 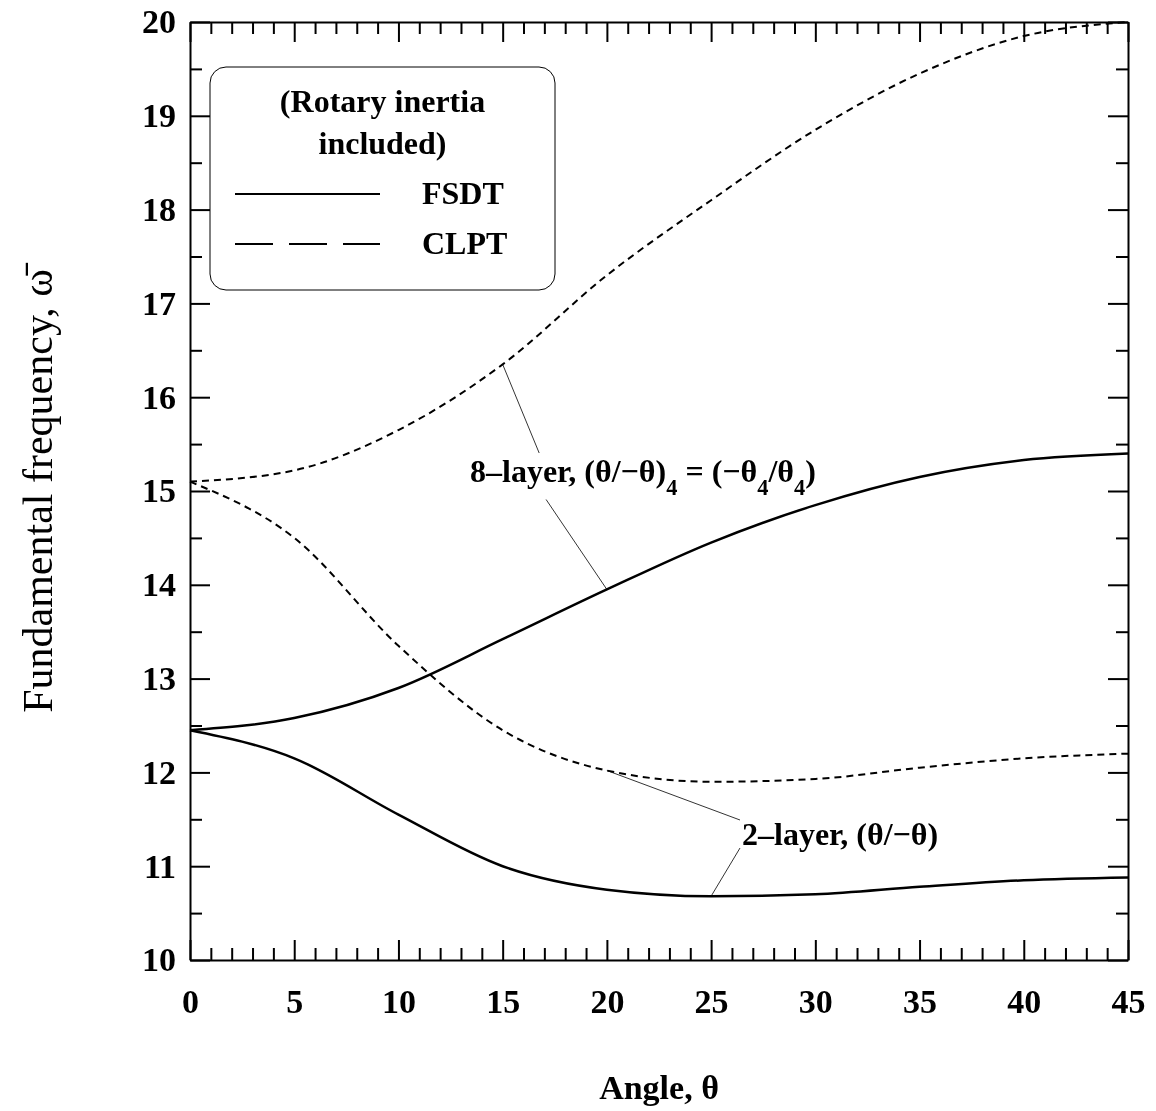 What do you see at coordinates (711, 1002) in the screenshot?
I see `x-tick-label: 25` at bounding box center [711, 1002].